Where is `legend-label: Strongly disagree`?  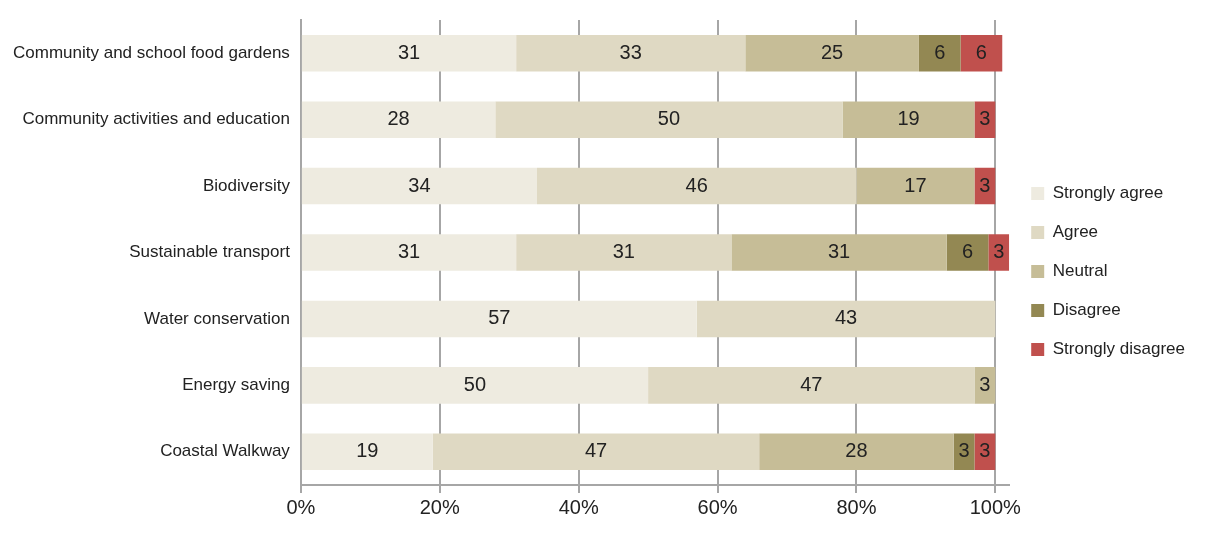 legend-label: Strongly disagree is located at coordinates (1119, 349).